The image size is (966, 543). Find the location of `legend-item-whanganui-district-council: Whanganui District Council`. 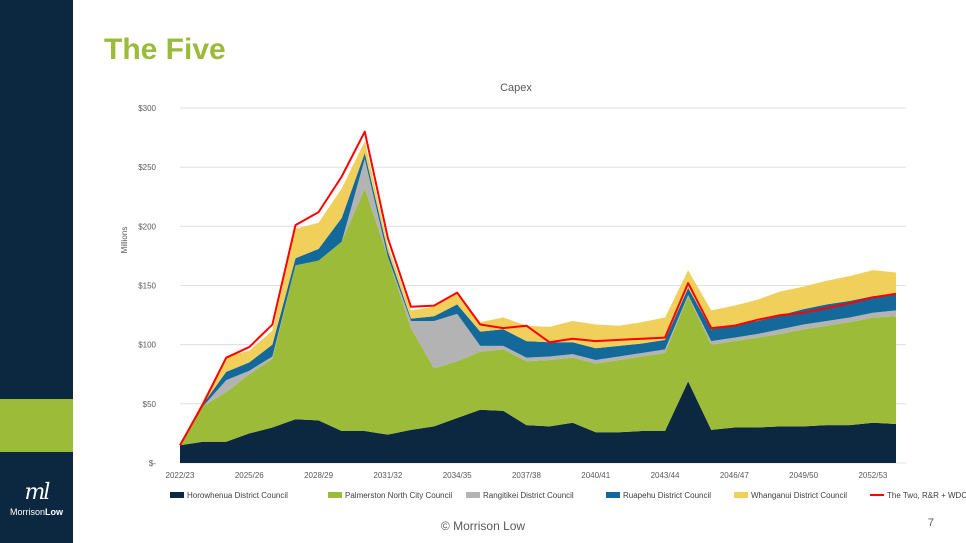

legend-item-whanganui-district-council: Whanganui District Council is located at coordinates (790, 495).